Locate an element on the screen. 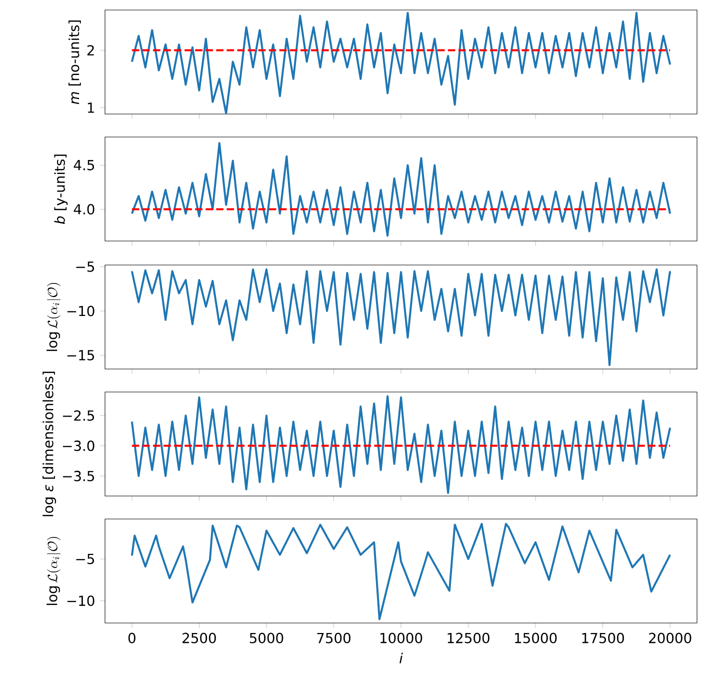  x-tick-label: 10000 is located at coordinates (401, 638).